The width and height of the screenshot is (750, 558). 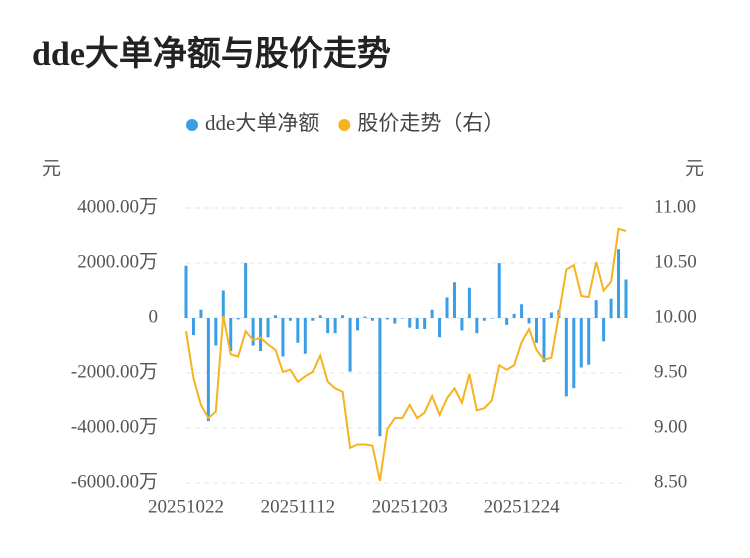 What do you see at coordinates (675, 206) in the screenshot?
I see `y2-tick-label: 11.00` at bounding box center [675, 206].